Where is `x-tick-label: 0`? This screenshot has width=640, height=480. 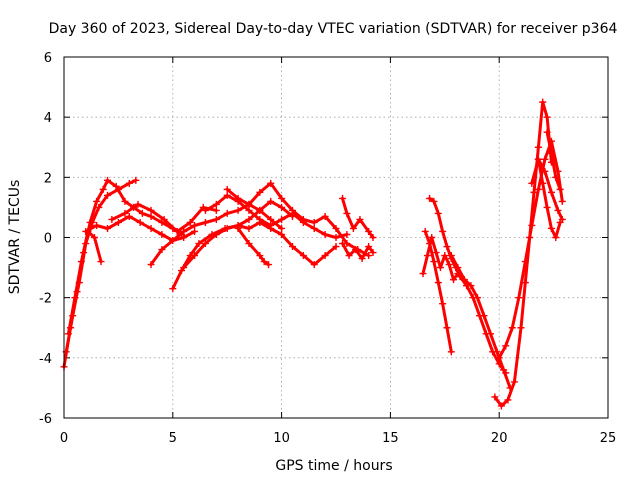 x-tick-label: 0 is located at coordinates (64, 438).